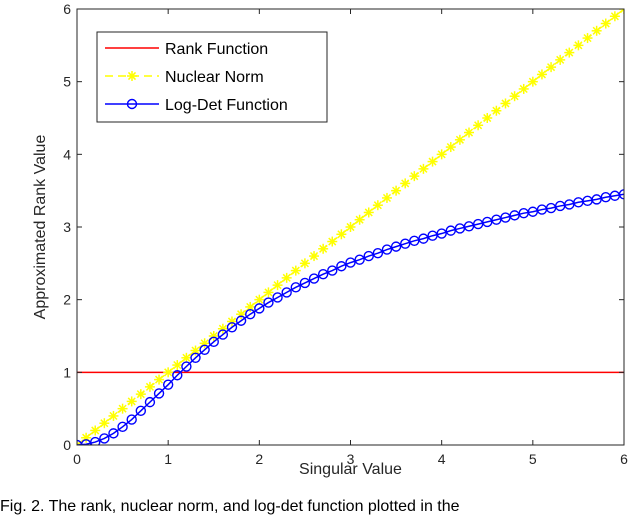 The height and width of the screenshot is (526, 632). Describe the element at coordinates (132, 76) in the screenshot. I see `legend-marker` at that location.